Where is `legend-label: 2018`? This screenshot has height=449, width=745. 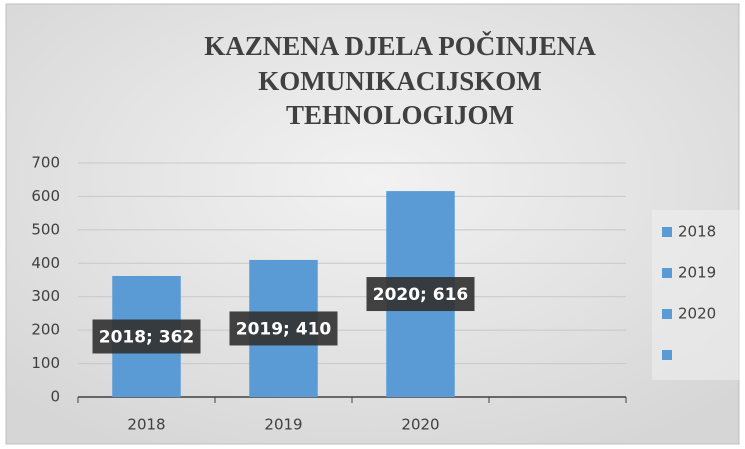
legend-label: 2018 is located at coordinates (697, 232).